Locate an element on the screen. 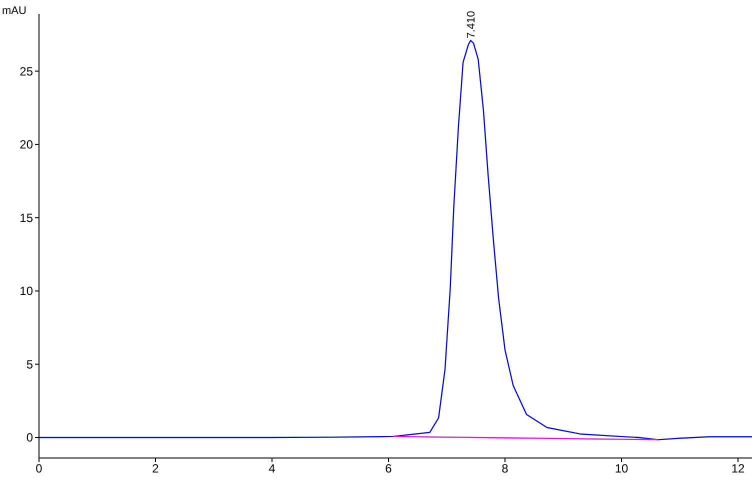 This screenshot has width=752, height=485. x-tick-label: 10 is located at coordinates (621, 469).